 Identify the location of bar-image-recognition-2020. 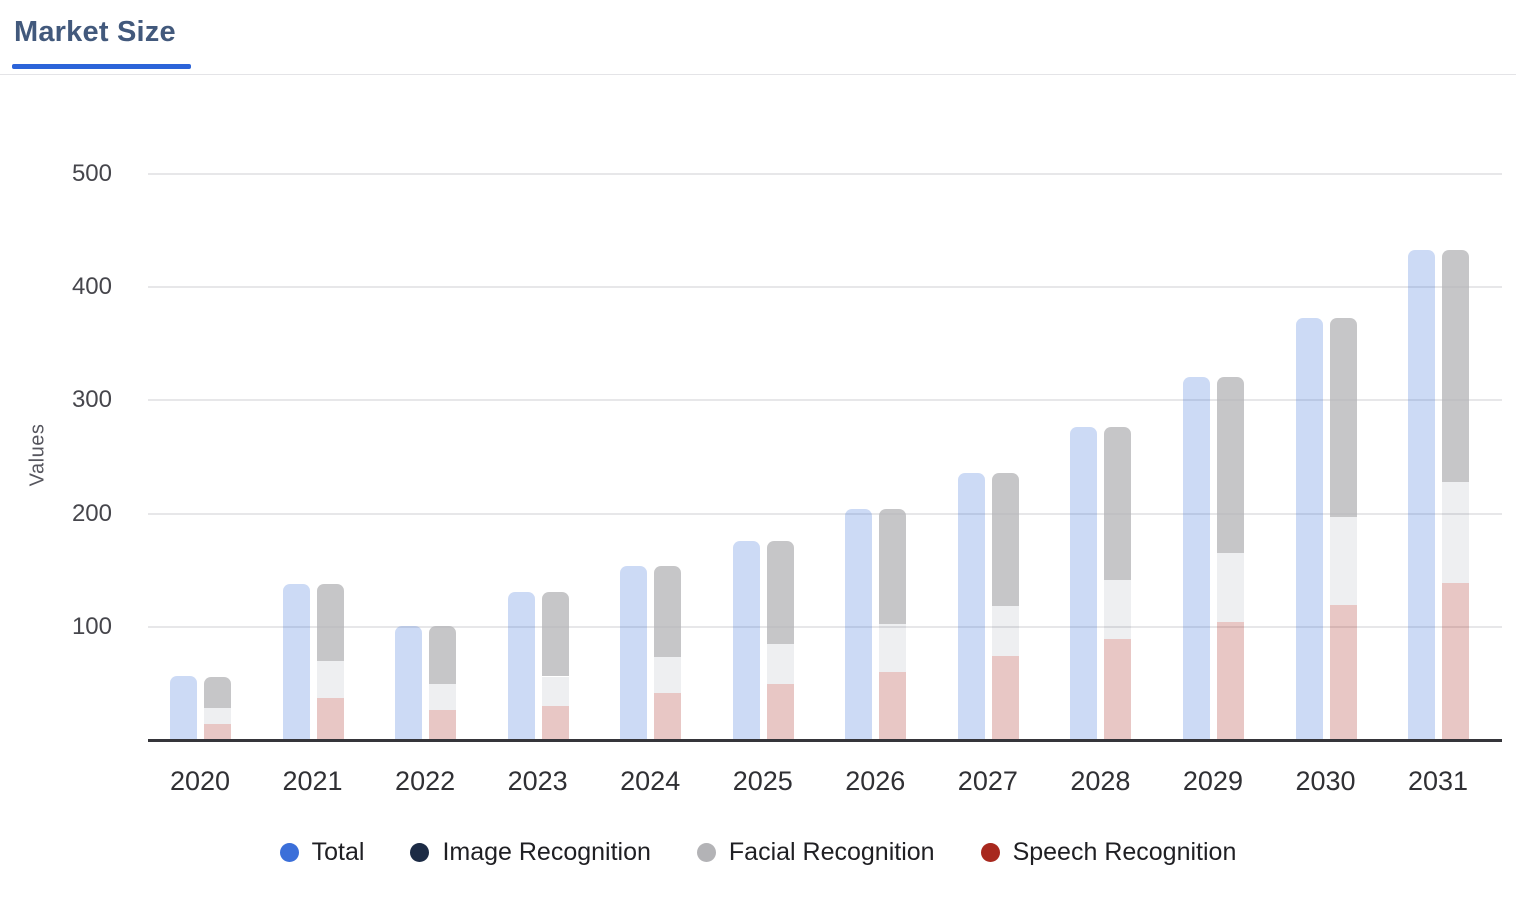
(217, 716).